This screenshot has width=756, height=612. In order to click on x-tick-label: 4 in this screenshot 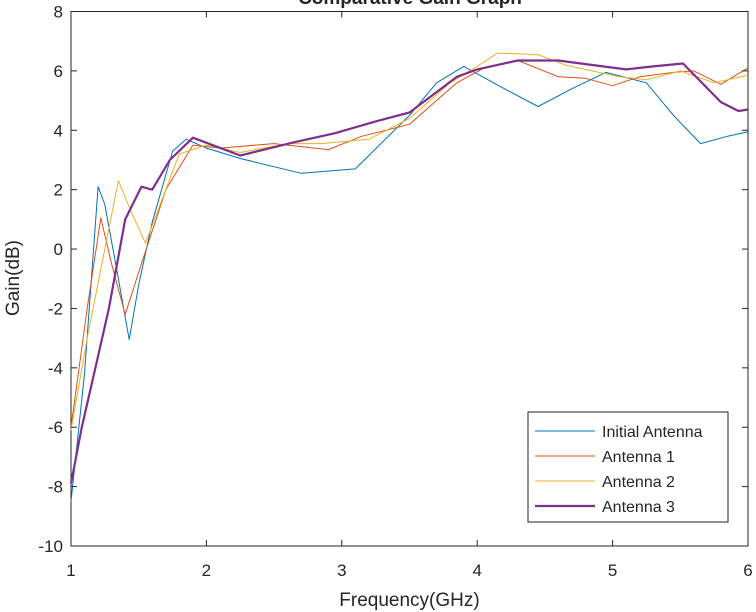, I will do `click(476, 570)`.